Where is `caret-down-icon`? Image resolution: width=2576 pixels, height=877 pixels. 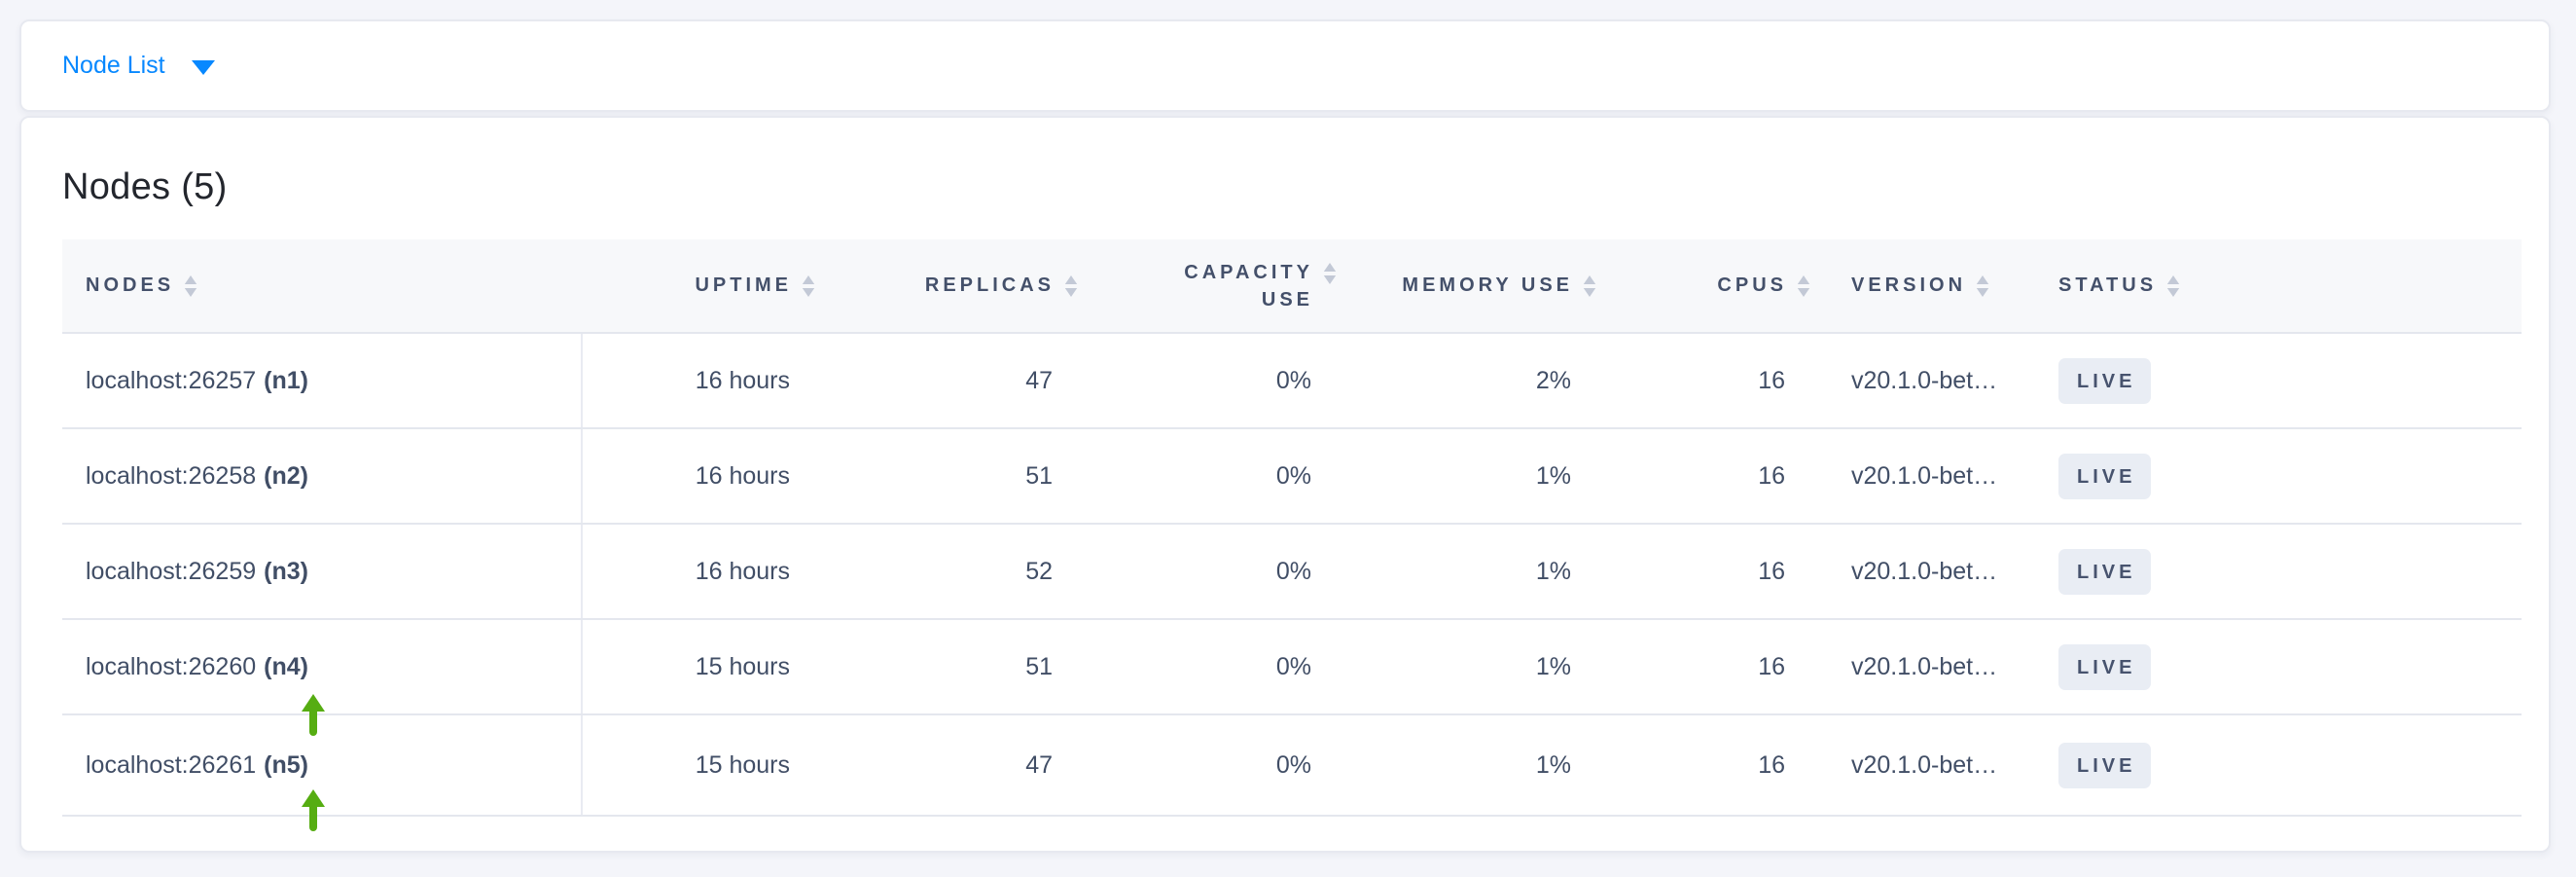
caret-down-icon is located at coordinates (203, 67).